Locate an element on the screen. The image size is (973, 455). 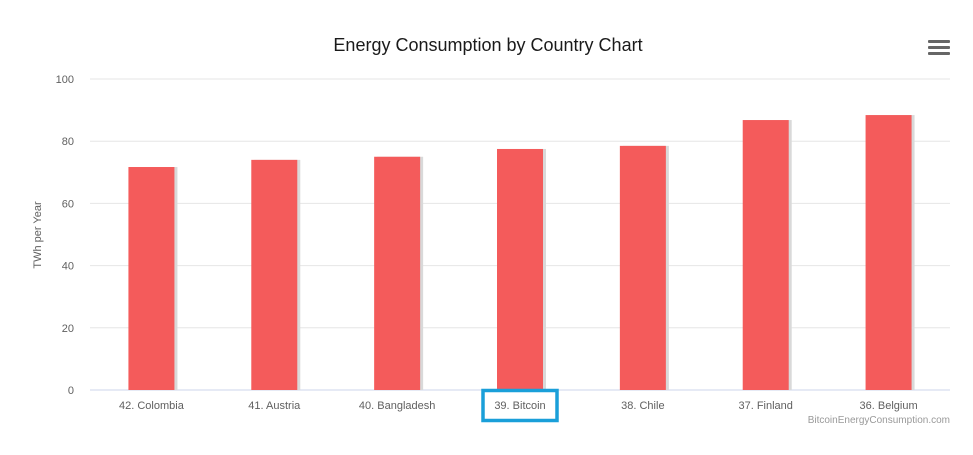
x-tick-label: 39. Bitcoin is located at coordinates (519, 406).